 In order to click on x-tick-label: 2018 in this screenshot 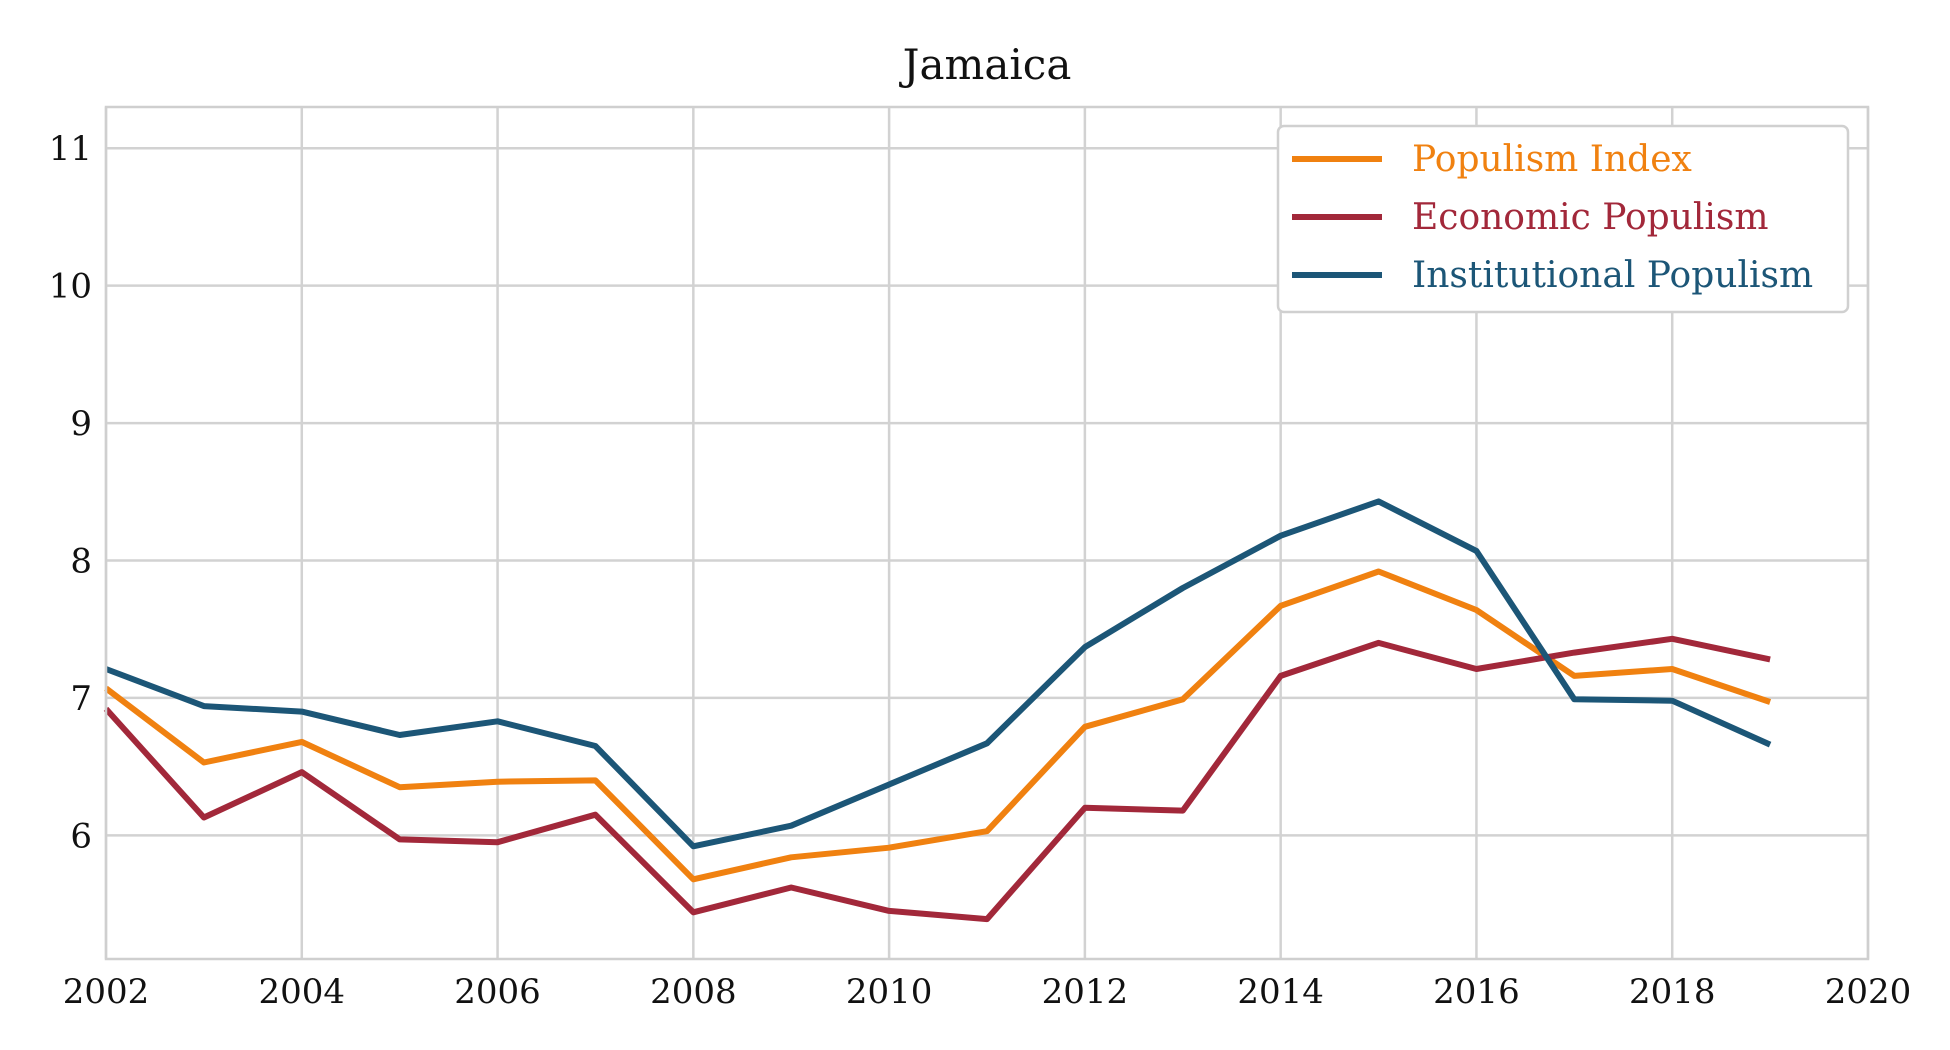, I will do `click(1672, 992)`.